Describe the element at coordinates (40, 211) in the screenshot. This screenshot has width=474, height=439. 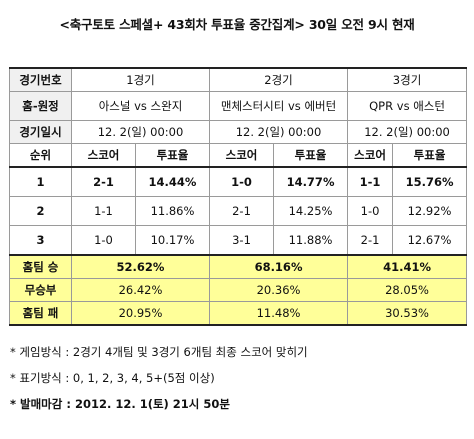
I see `rank-cell: 2` at that location.